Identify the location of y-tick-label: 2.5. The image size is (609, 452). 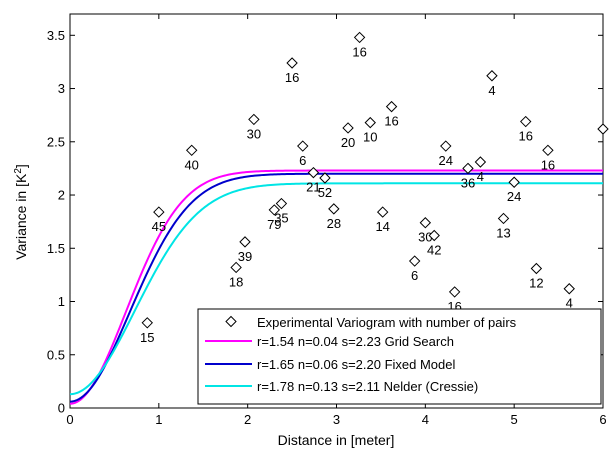
(56, 141).